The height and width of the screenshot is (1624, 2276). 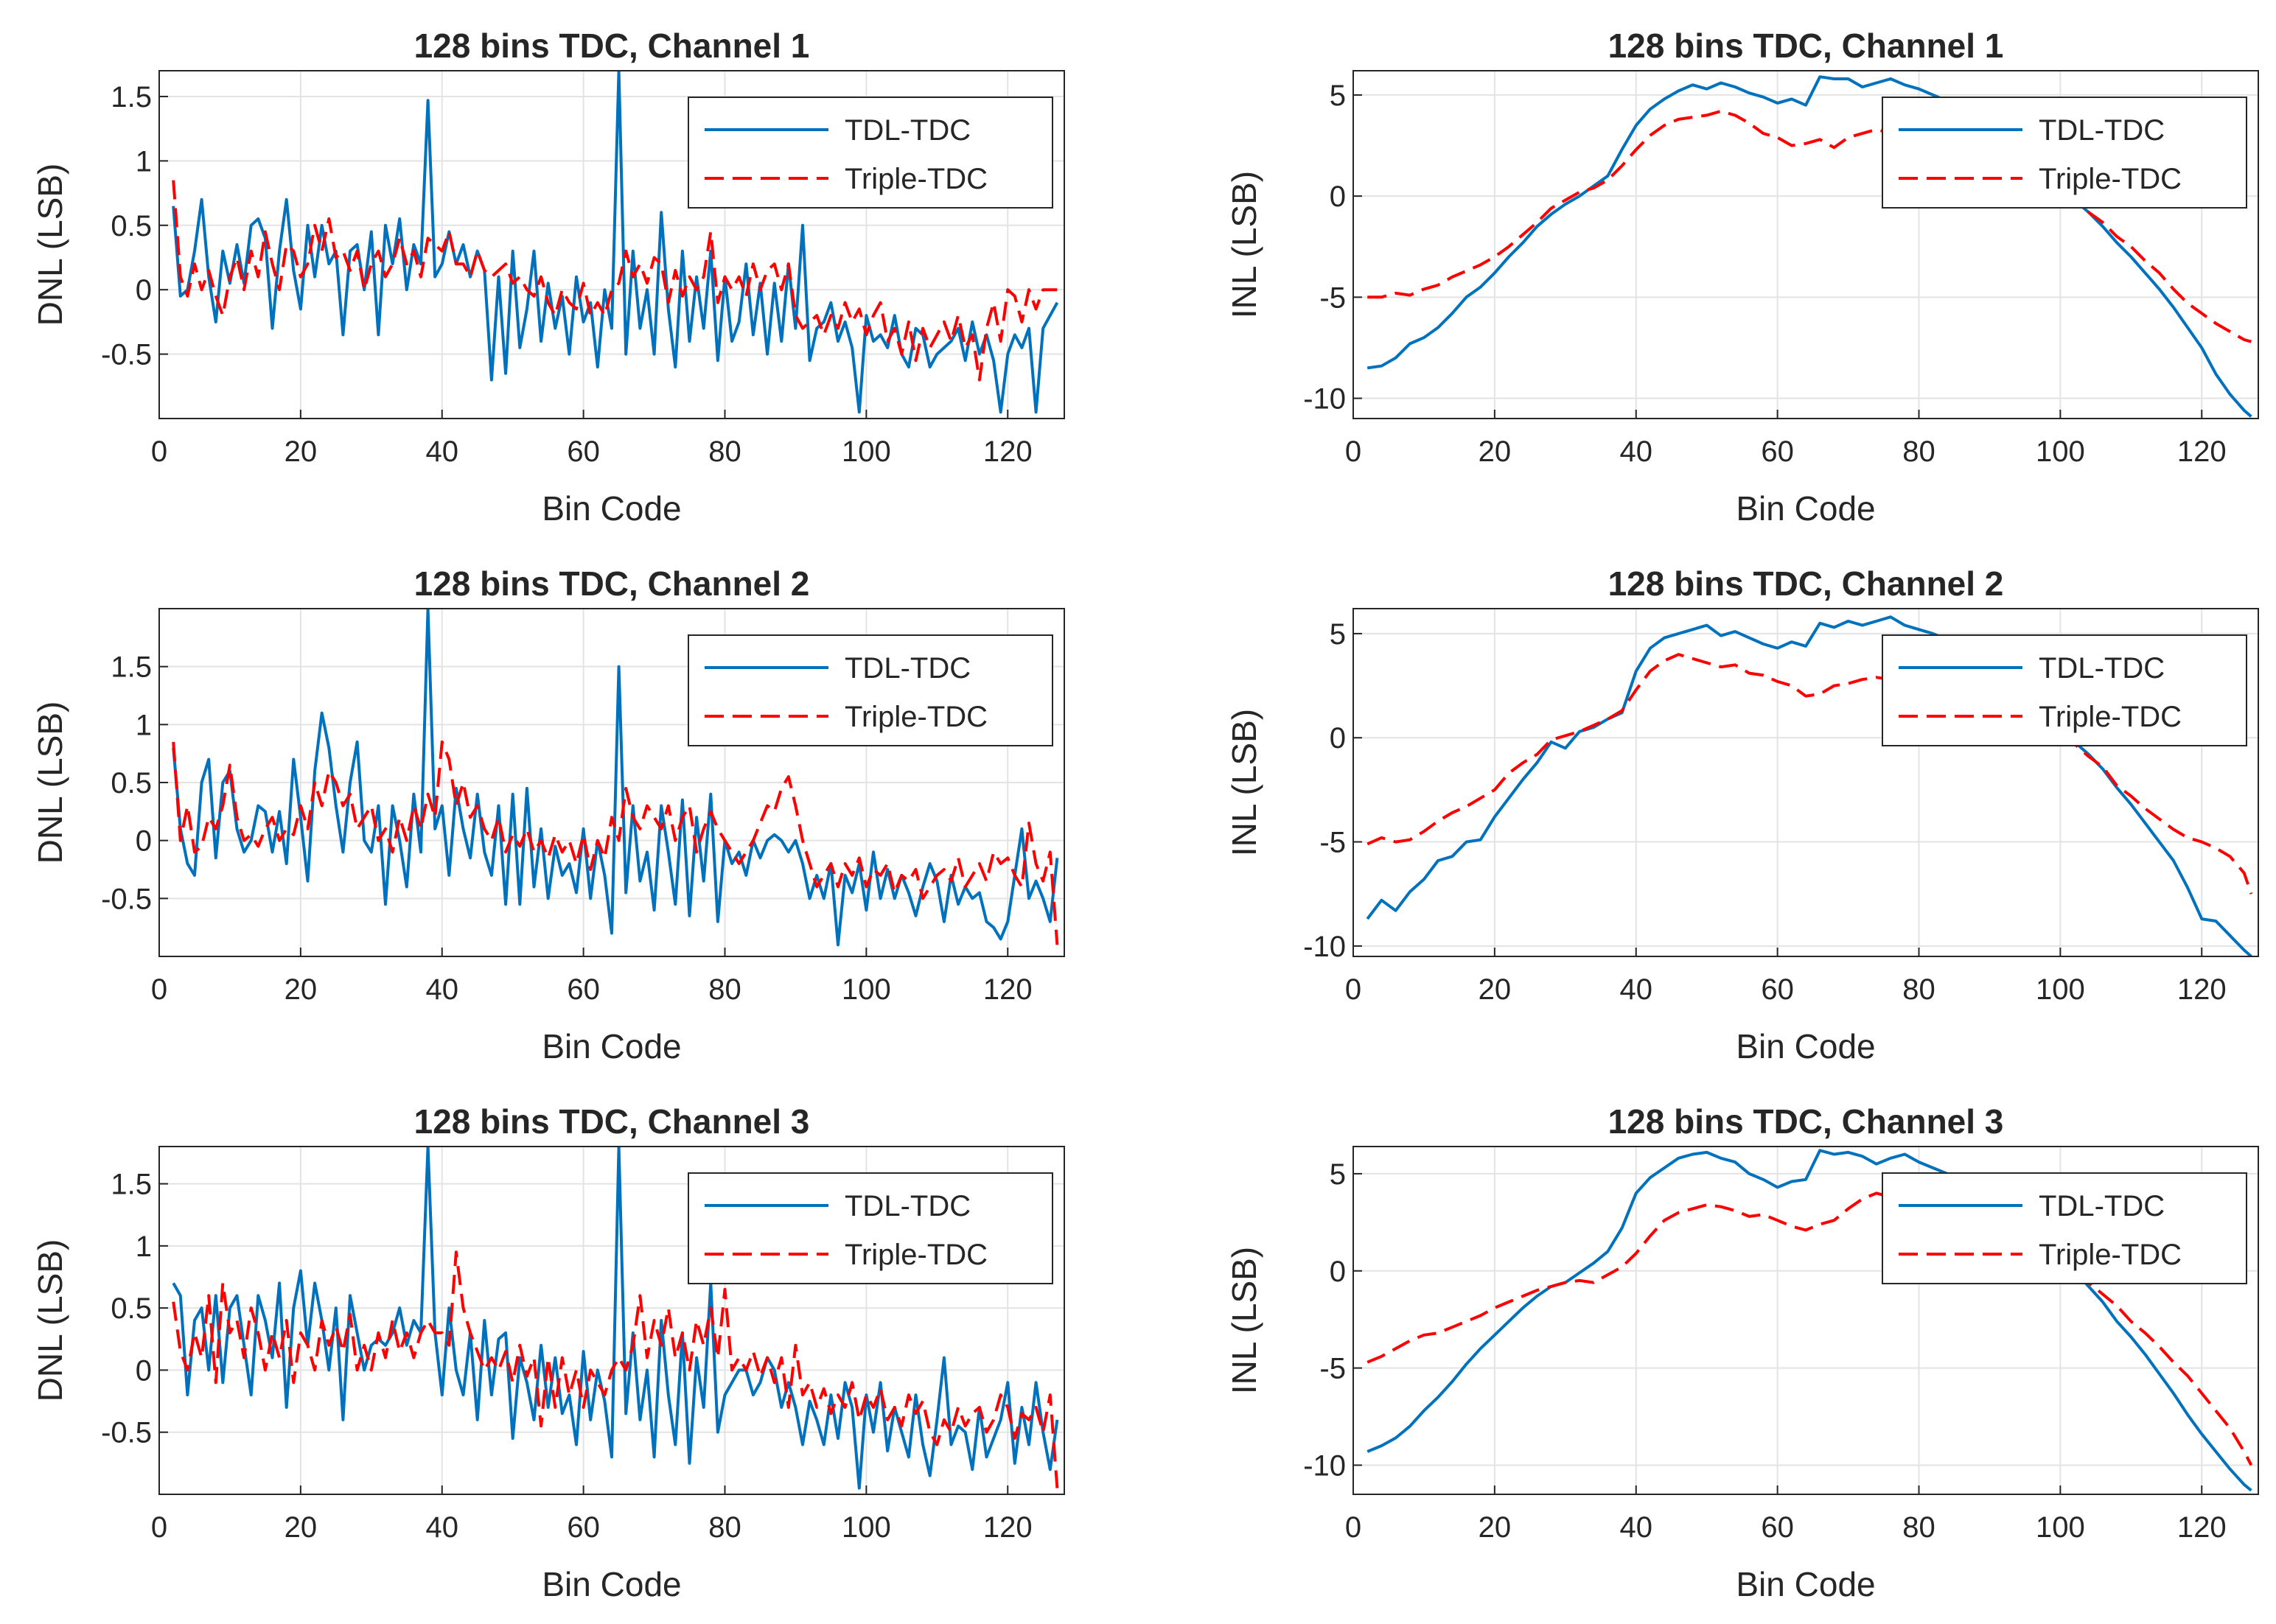 I want to click on y-tick-label: 1, so click(x=144, y=725).